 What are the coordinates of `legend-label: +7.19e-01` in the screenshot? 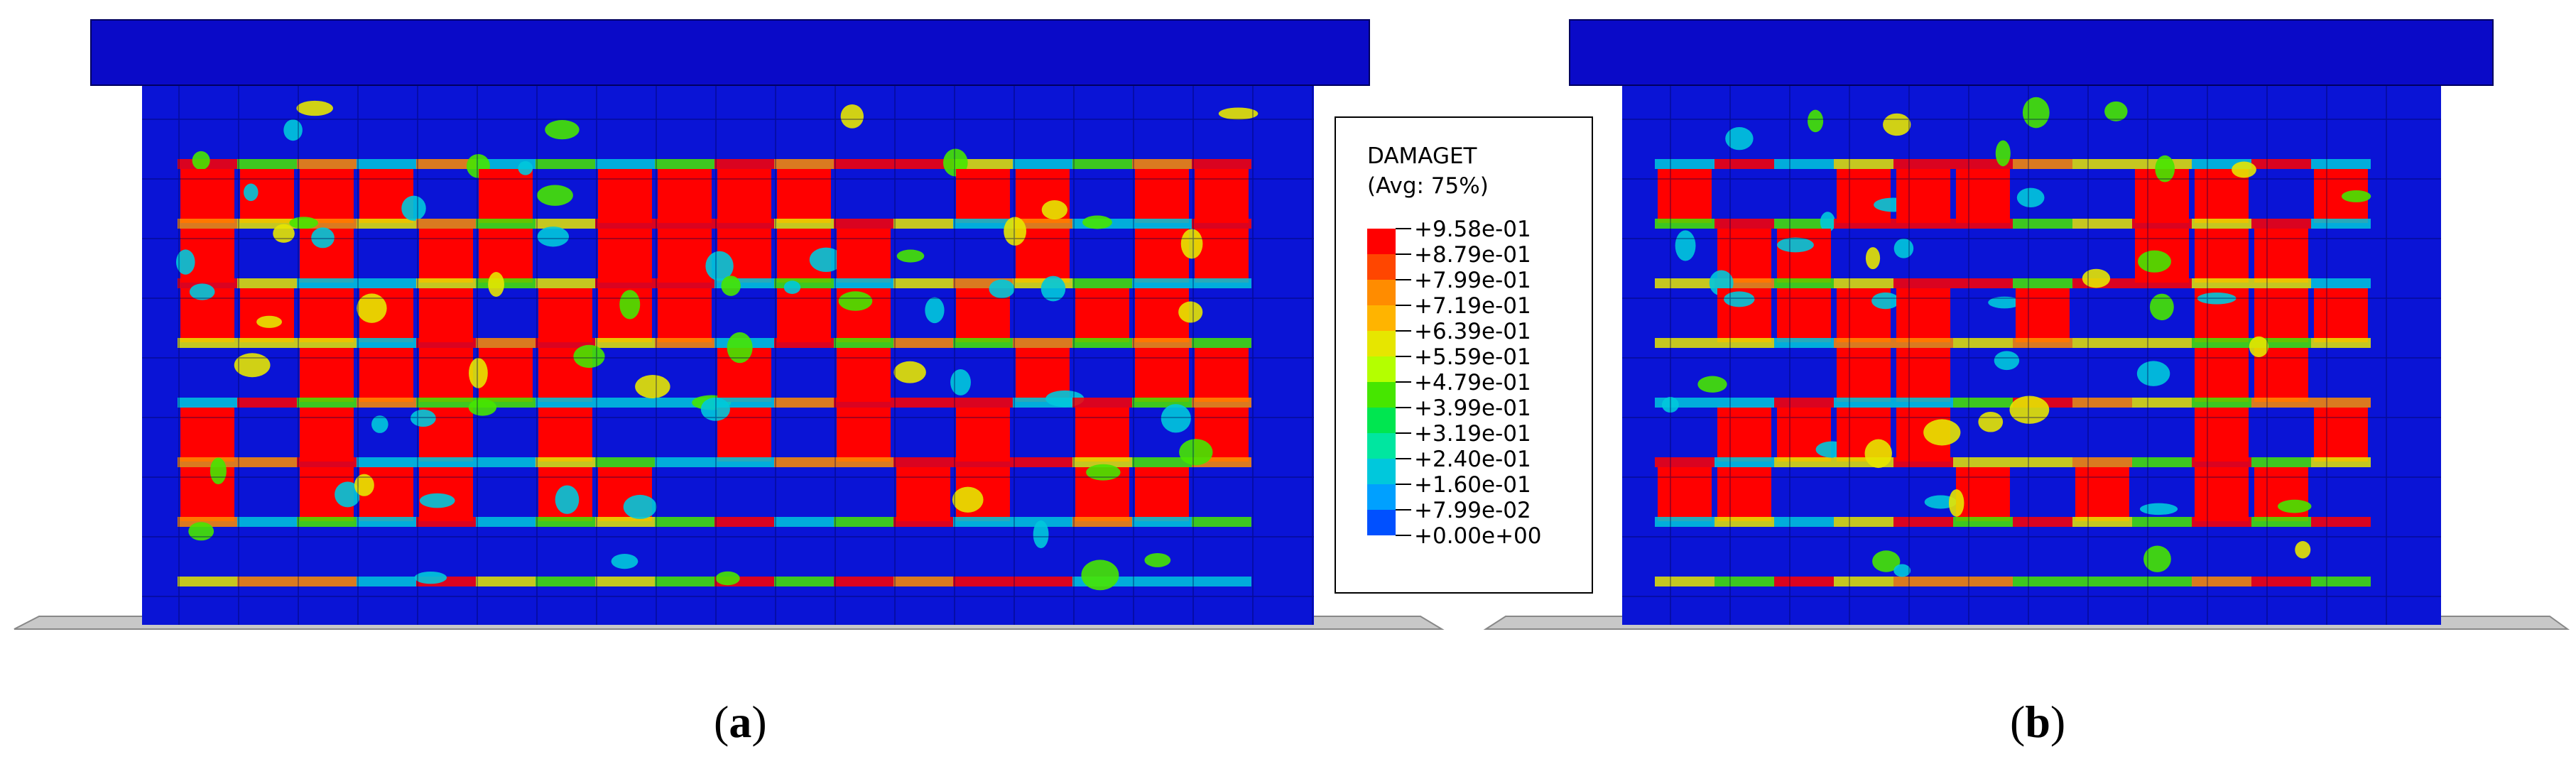 It's located at (1473, 306).